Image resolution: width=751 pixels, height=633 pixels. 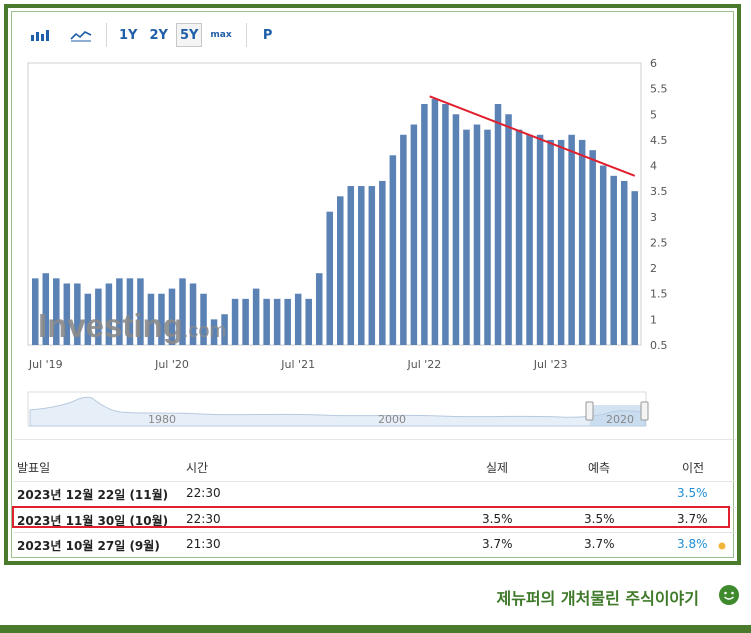 I want to click on x-tick-label: Jul '20, so click(x=171, y=364).